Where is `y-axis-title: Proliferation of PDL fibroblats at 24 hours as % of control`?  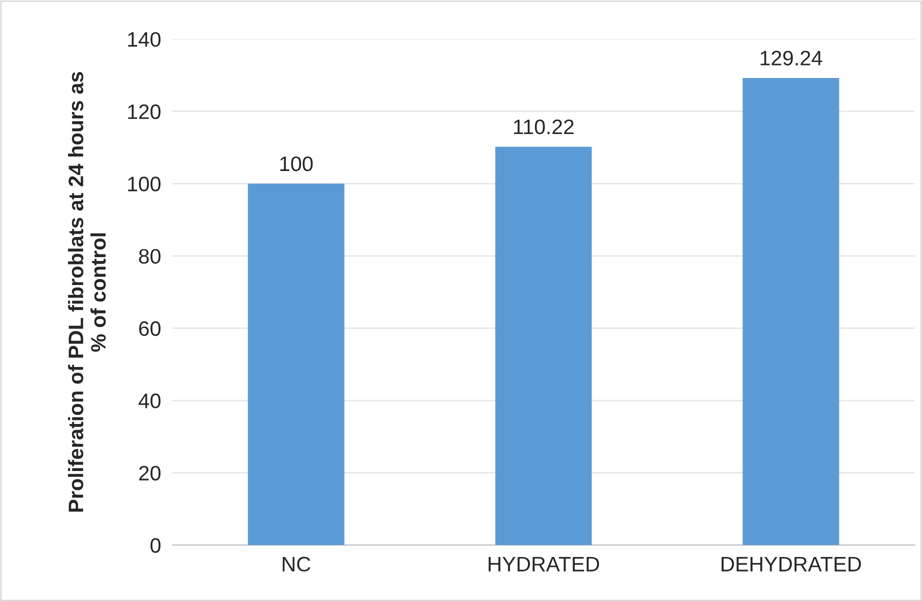 y-axis-title: Proliferation of PDL fibroblats at 24 hours as % of control is located at coordinates (87, 292).